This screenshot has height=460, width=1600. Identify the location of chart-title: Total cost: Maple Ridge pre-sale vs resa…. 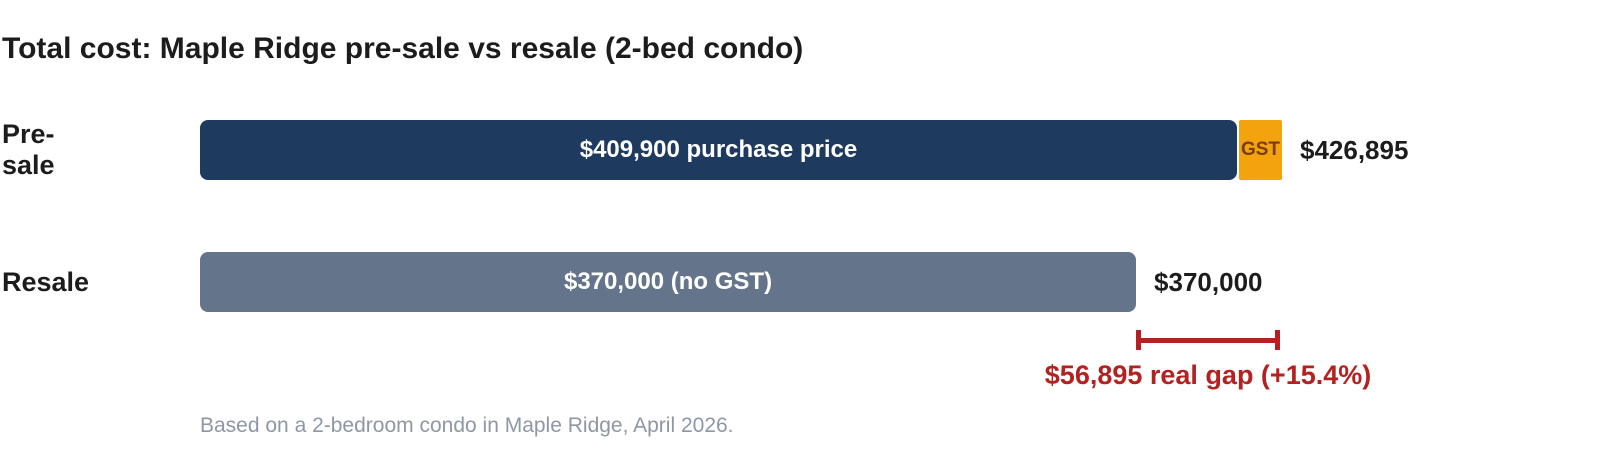
(403, 48).